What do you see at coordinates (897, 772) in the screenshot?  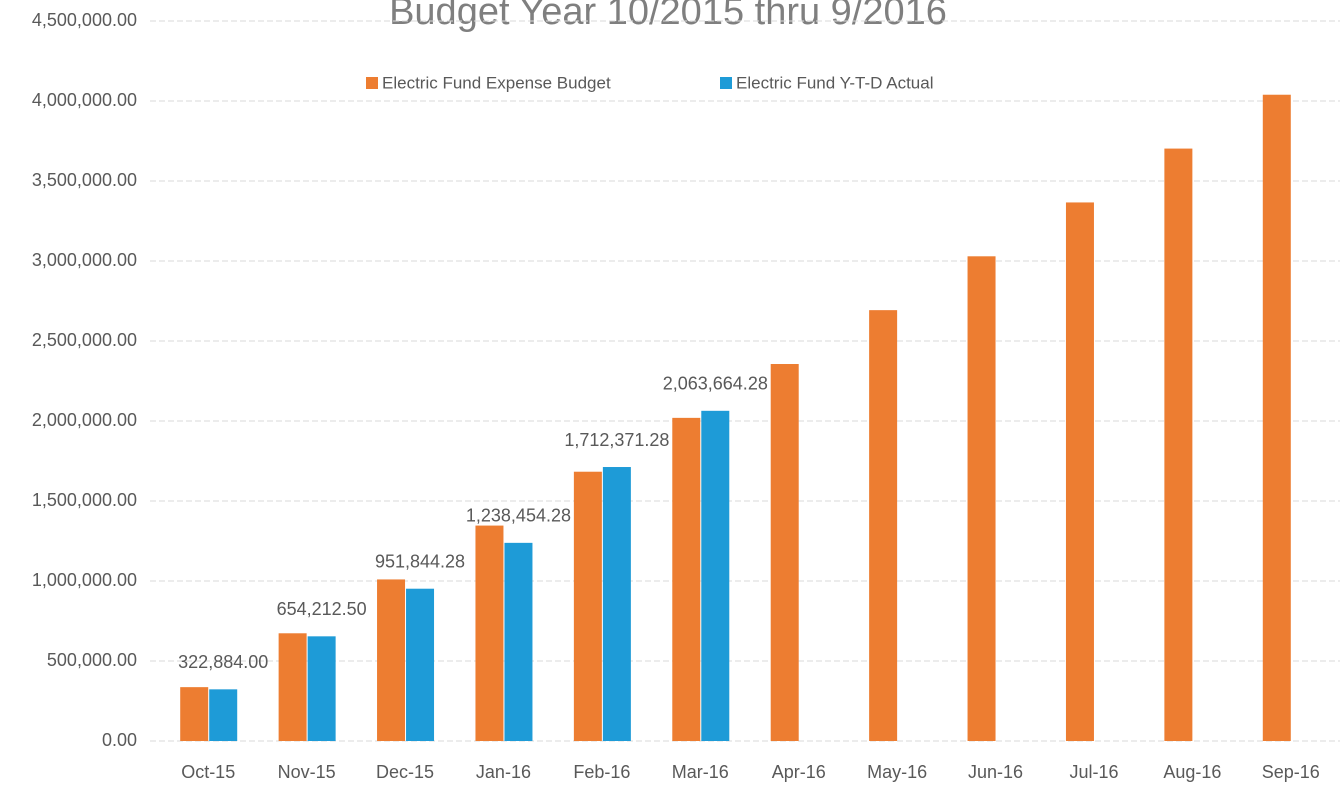 I see `x-tick-label: May-16` at bounding box center [897, 772].